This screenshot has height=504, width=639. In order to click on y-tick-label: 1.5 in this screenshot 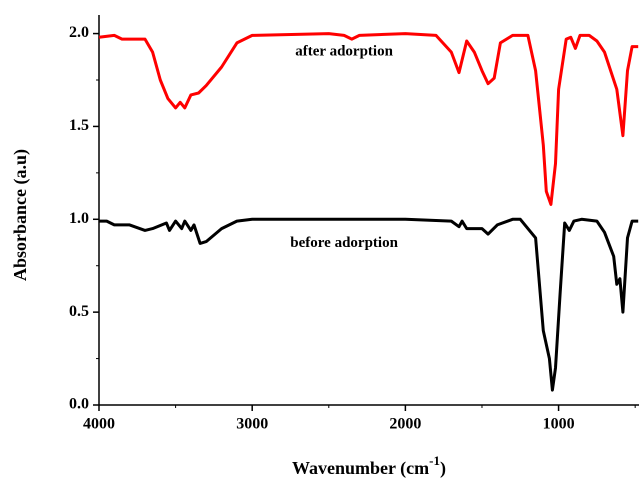, I will do `click(79, 125)`.